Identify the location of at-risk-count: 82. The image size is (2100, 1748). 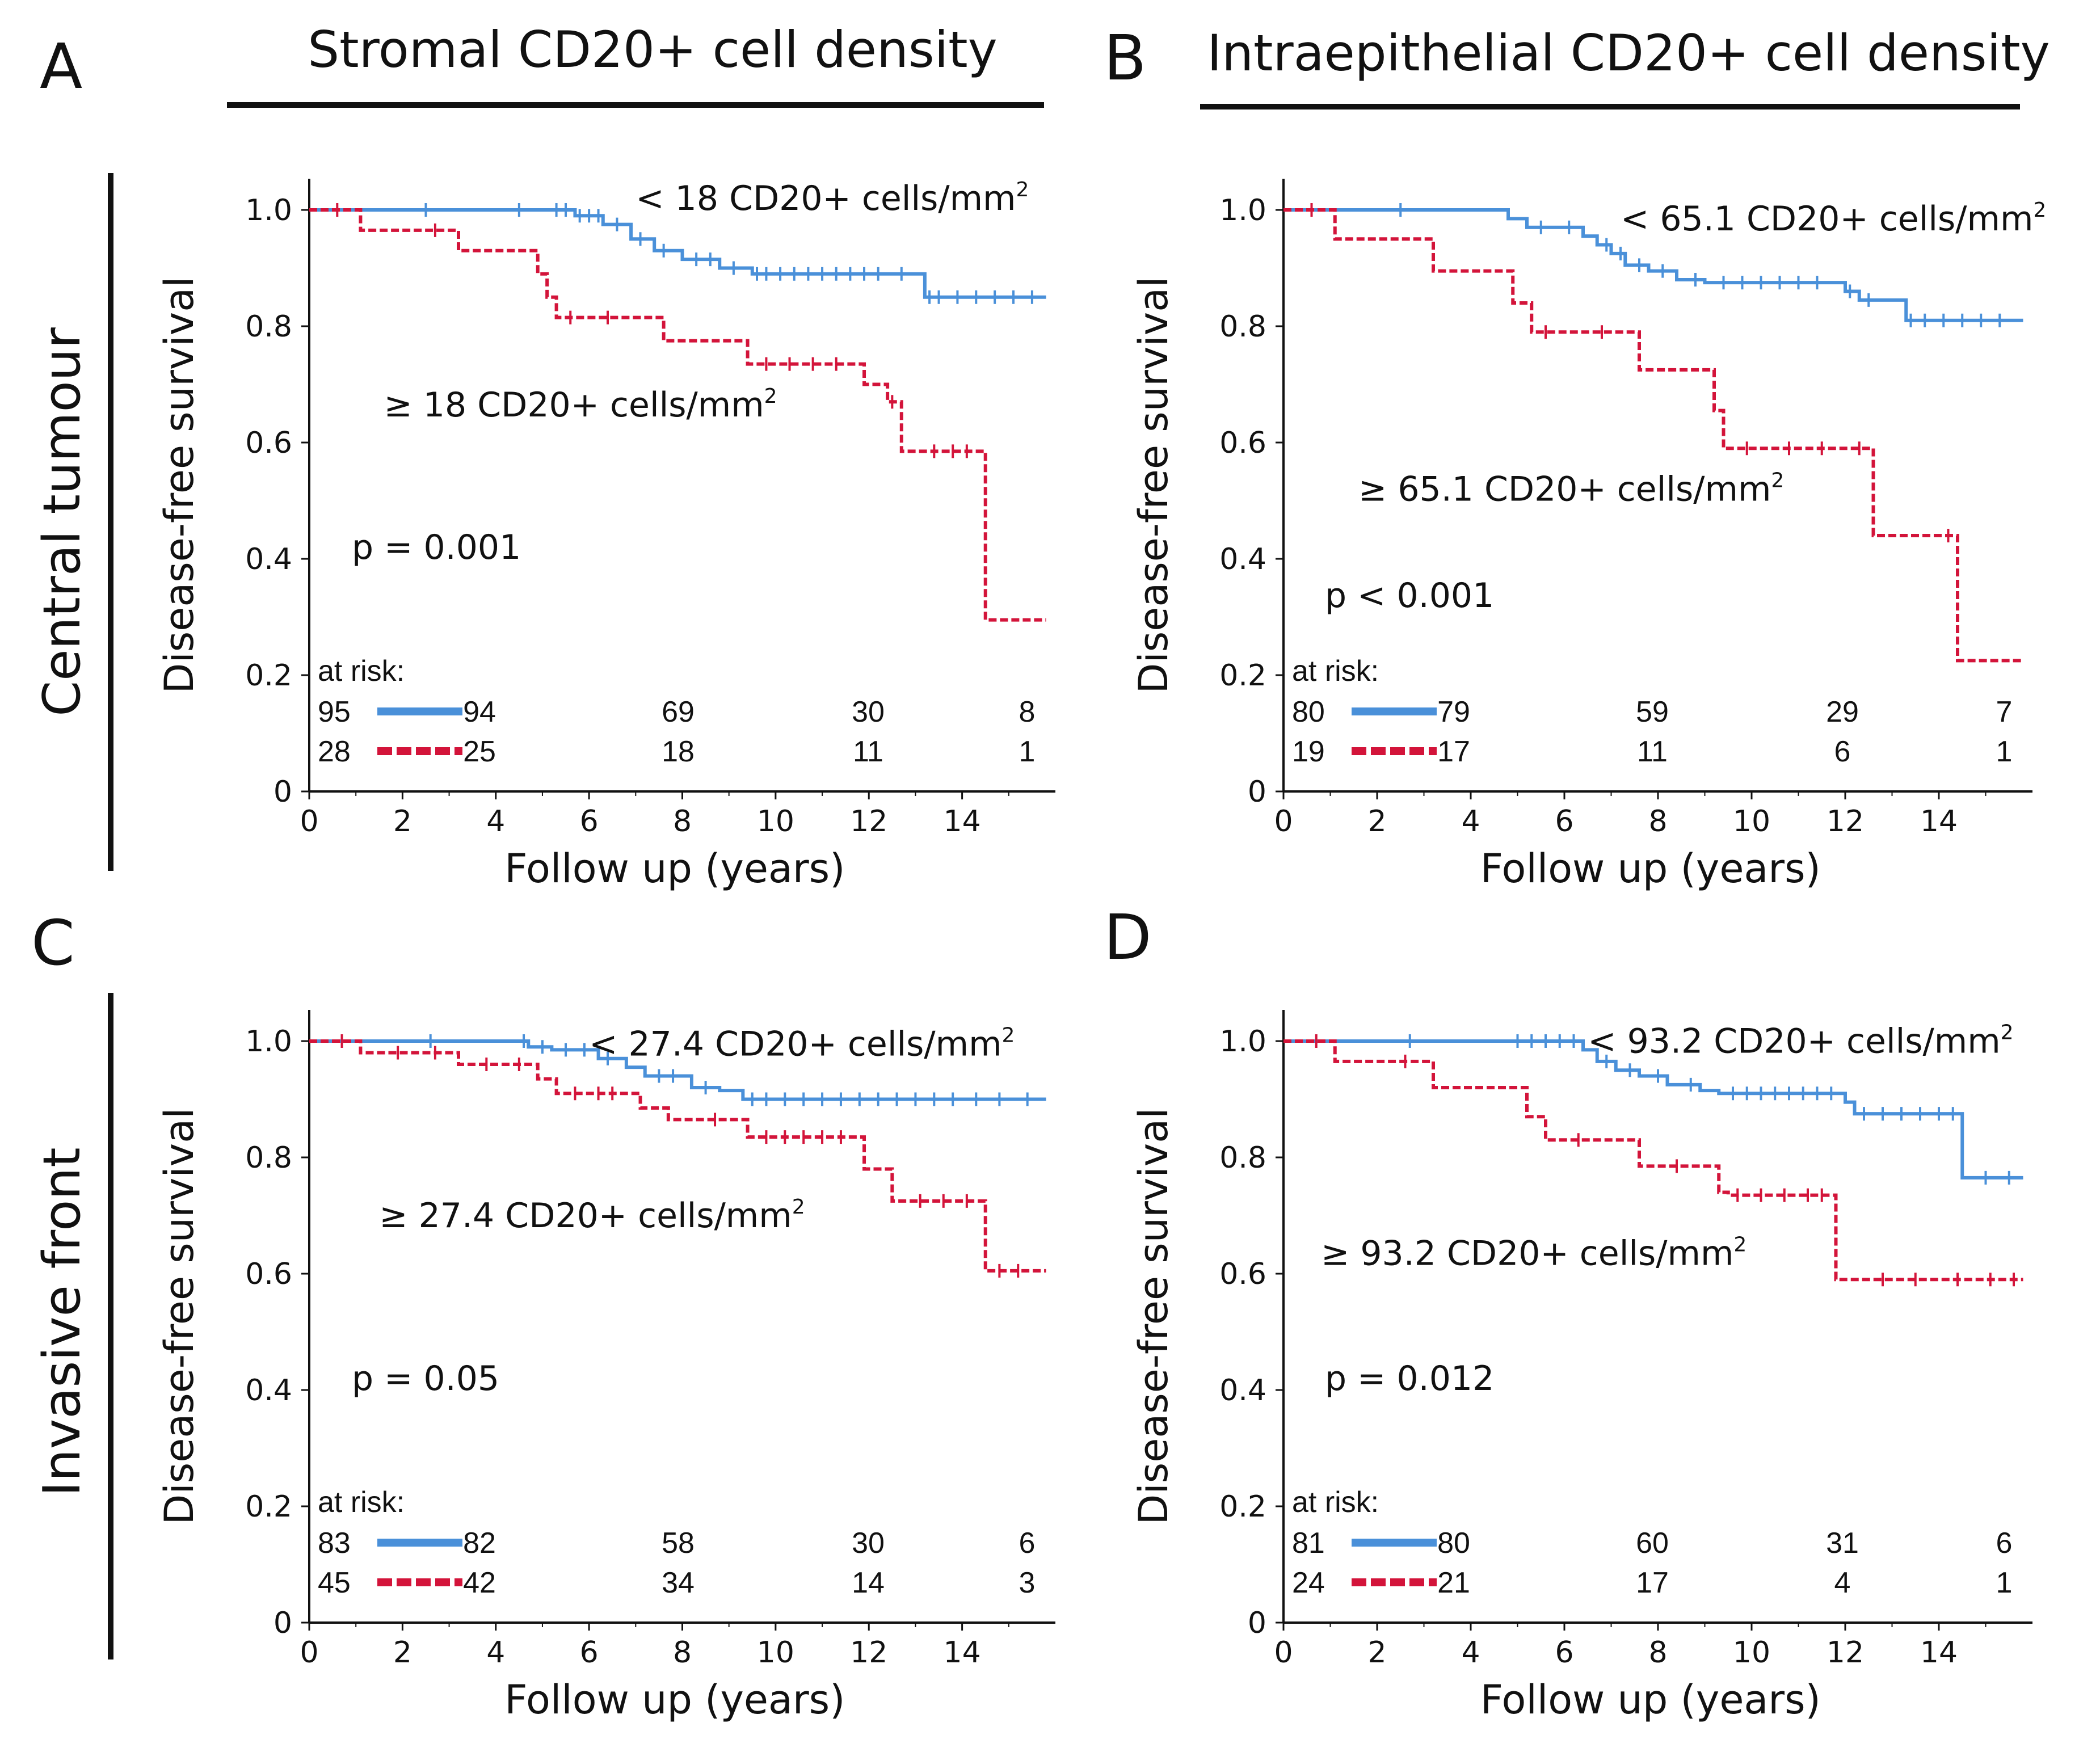
(479, 1543).